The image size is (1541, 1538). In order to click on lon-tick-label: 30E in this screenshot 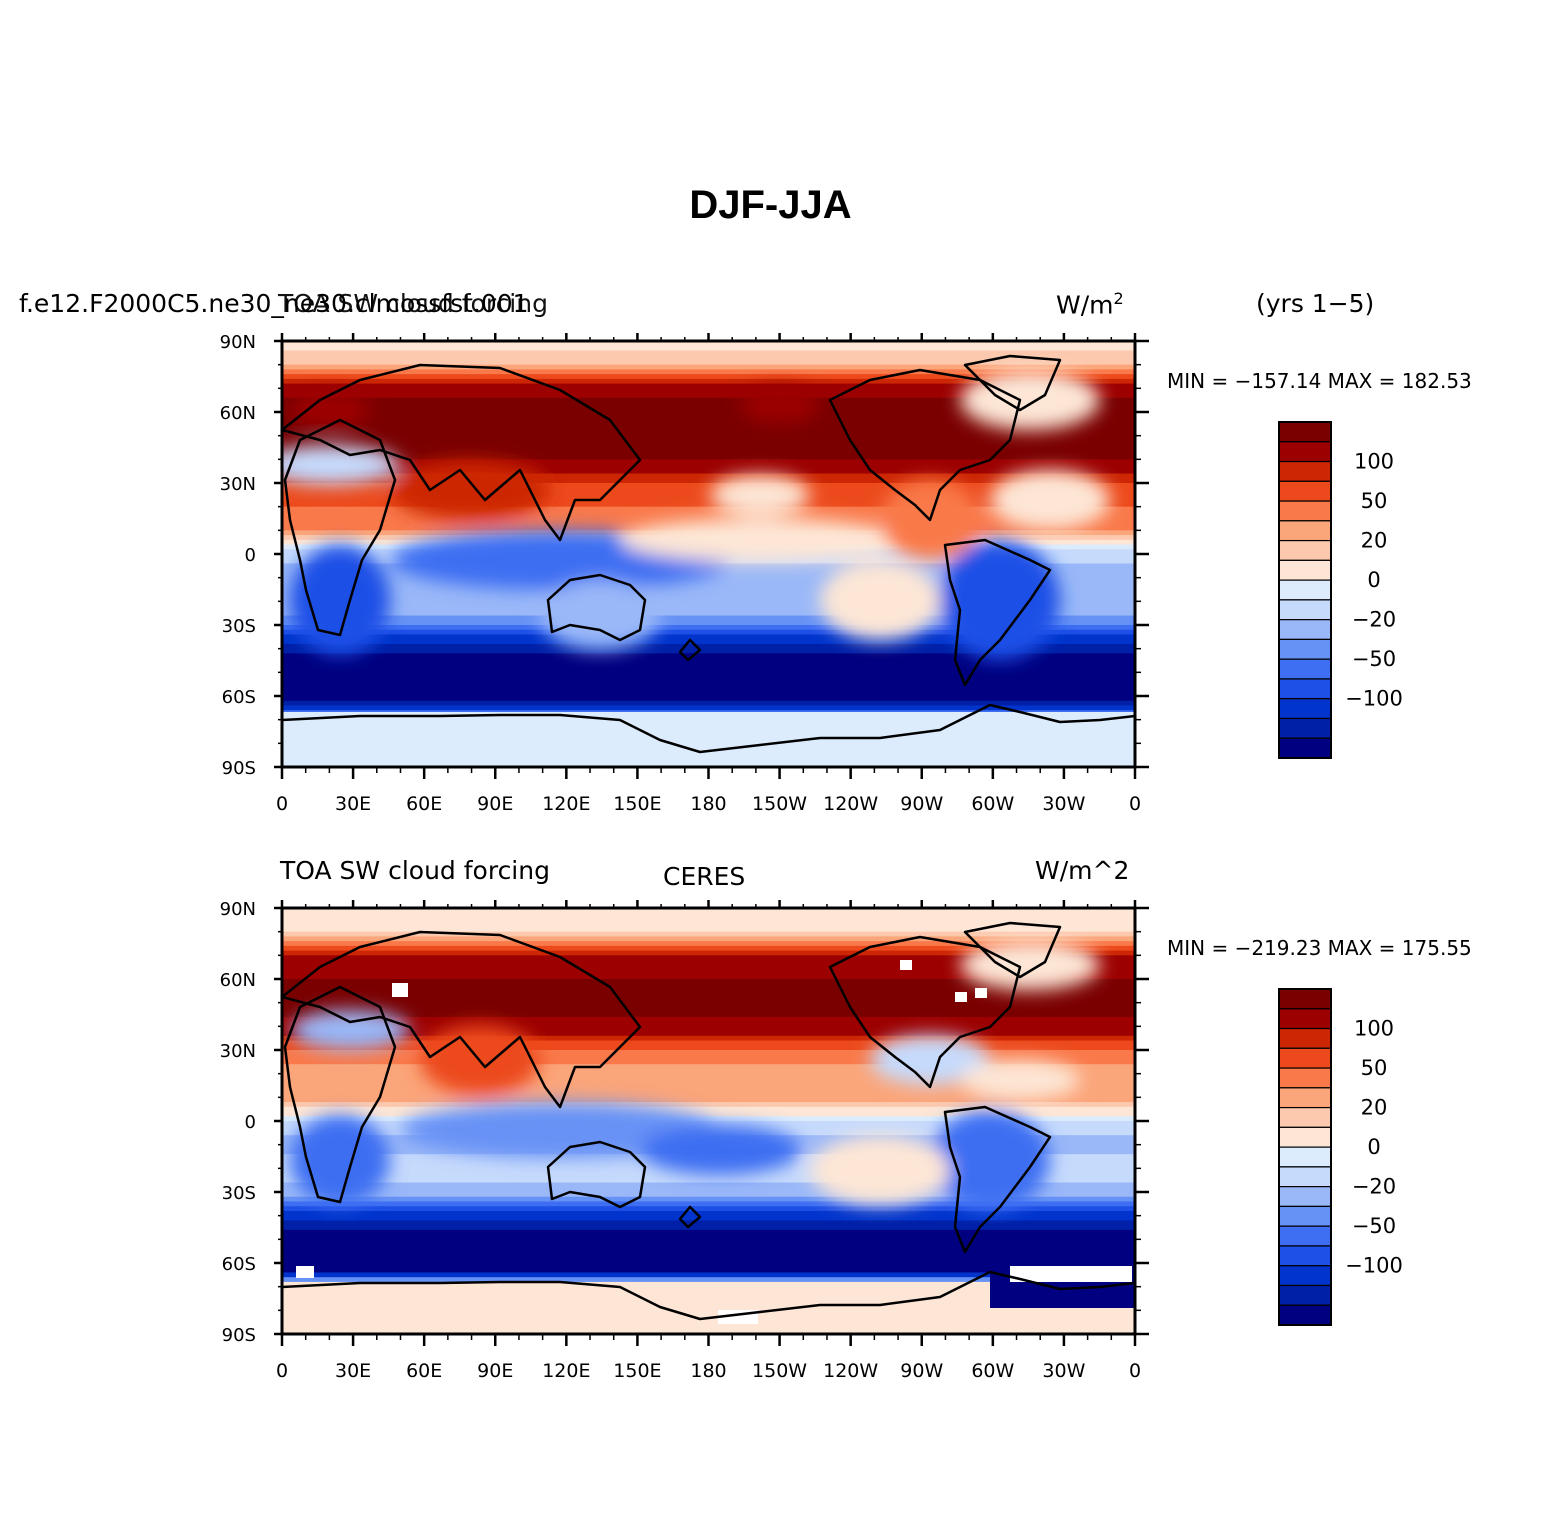, I will do `click(353, 1371)`.